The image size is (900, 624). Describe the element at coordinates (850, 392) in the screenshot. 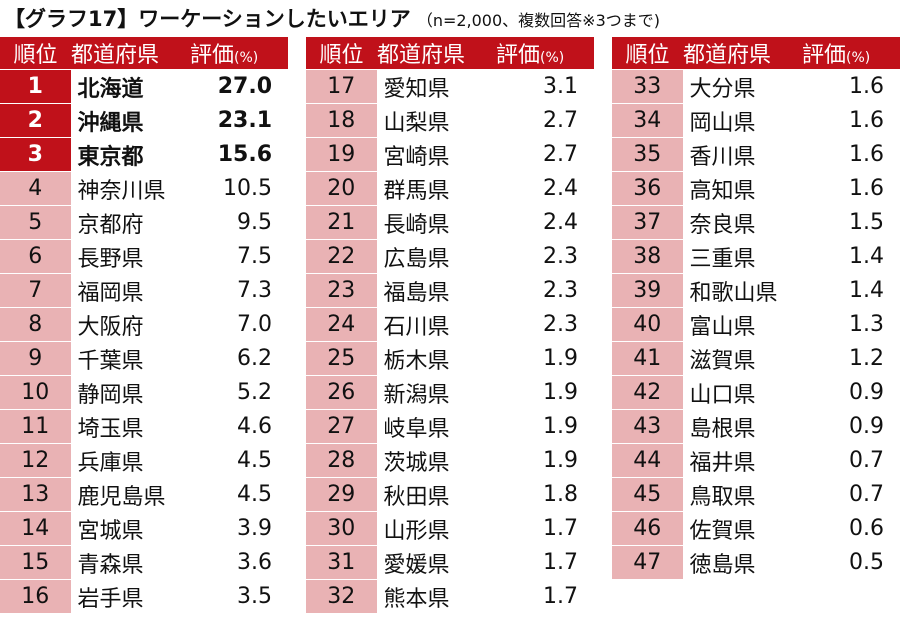

I see `value-cell: 0.9` at that location.